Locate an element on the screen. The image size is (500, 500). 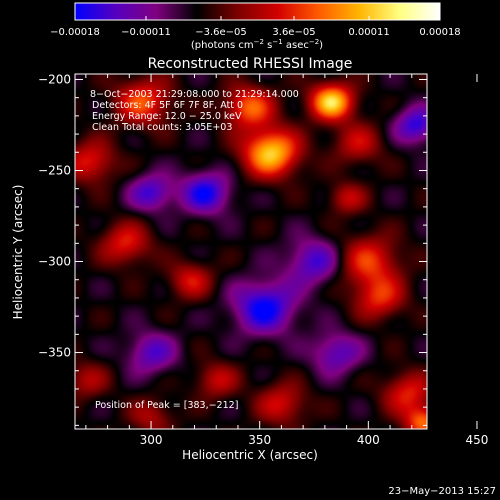
x-tick-label: 400 is located at coordinates (368, 440).